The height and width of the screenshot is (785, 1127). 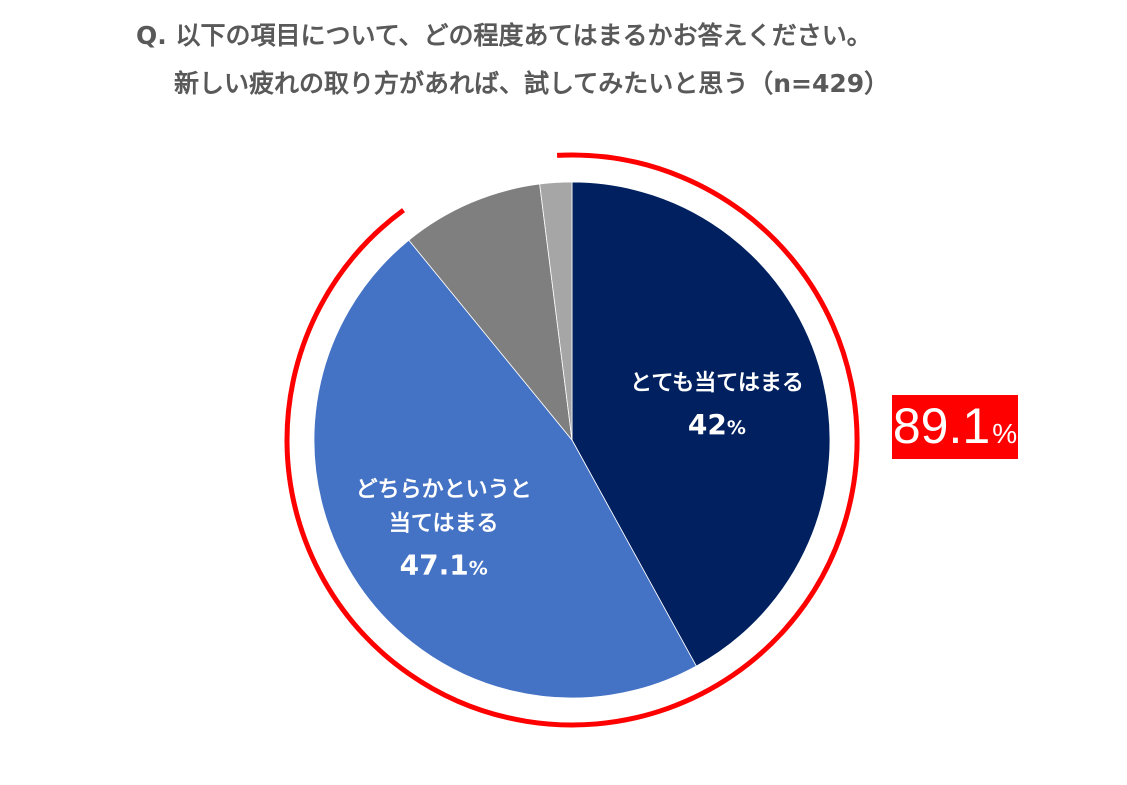 I want to click on slice-label-2: 当てはまる, so click(x=444, y=524).